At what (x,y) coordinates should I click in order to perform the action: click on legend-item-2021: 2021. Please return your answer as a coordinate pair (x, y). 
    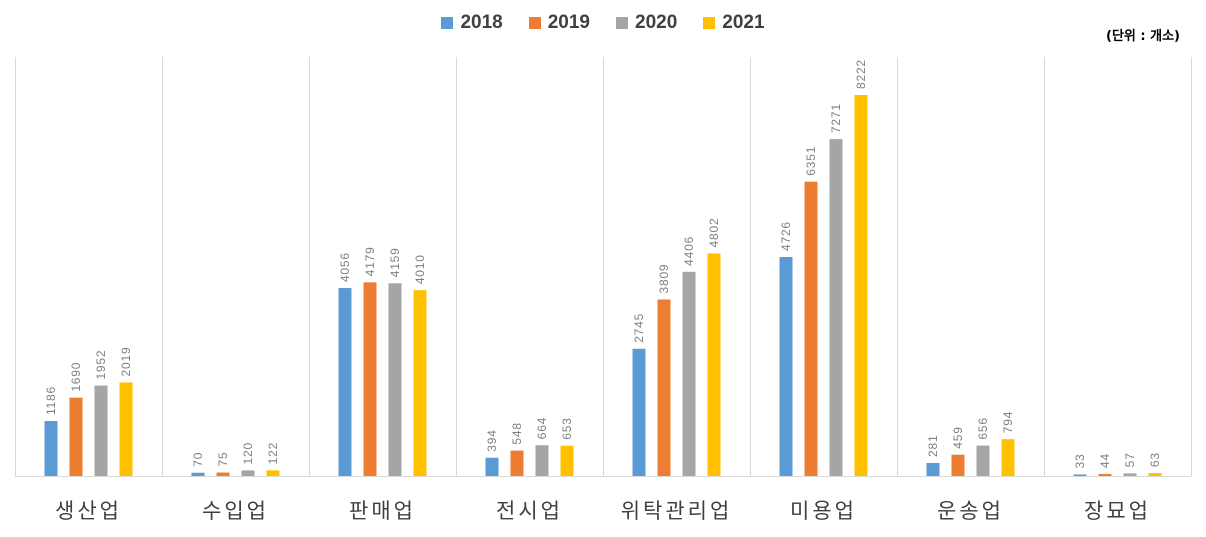
    Looking at the image, I should click on (734, 23).